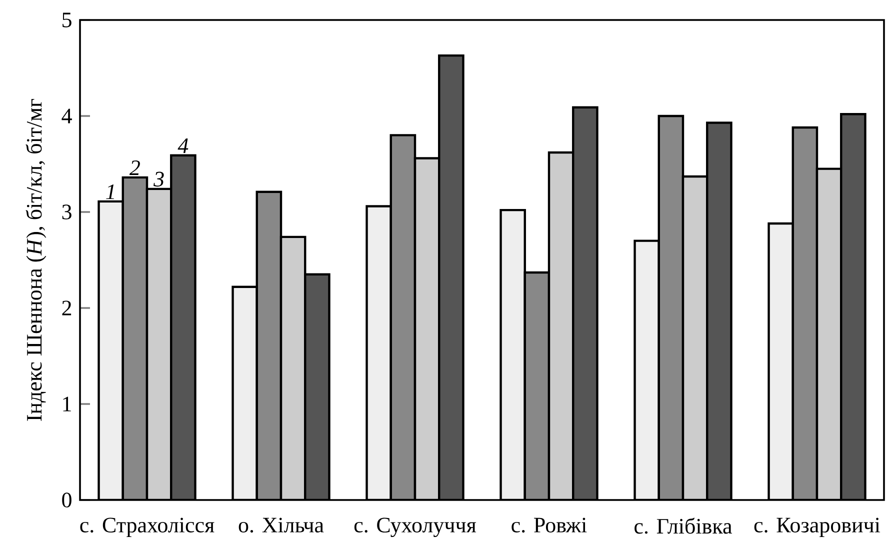  What do you see at coordinates (110, 192) in the screenshot?
I see `series-label: 1` at bounding box center [110, 192].